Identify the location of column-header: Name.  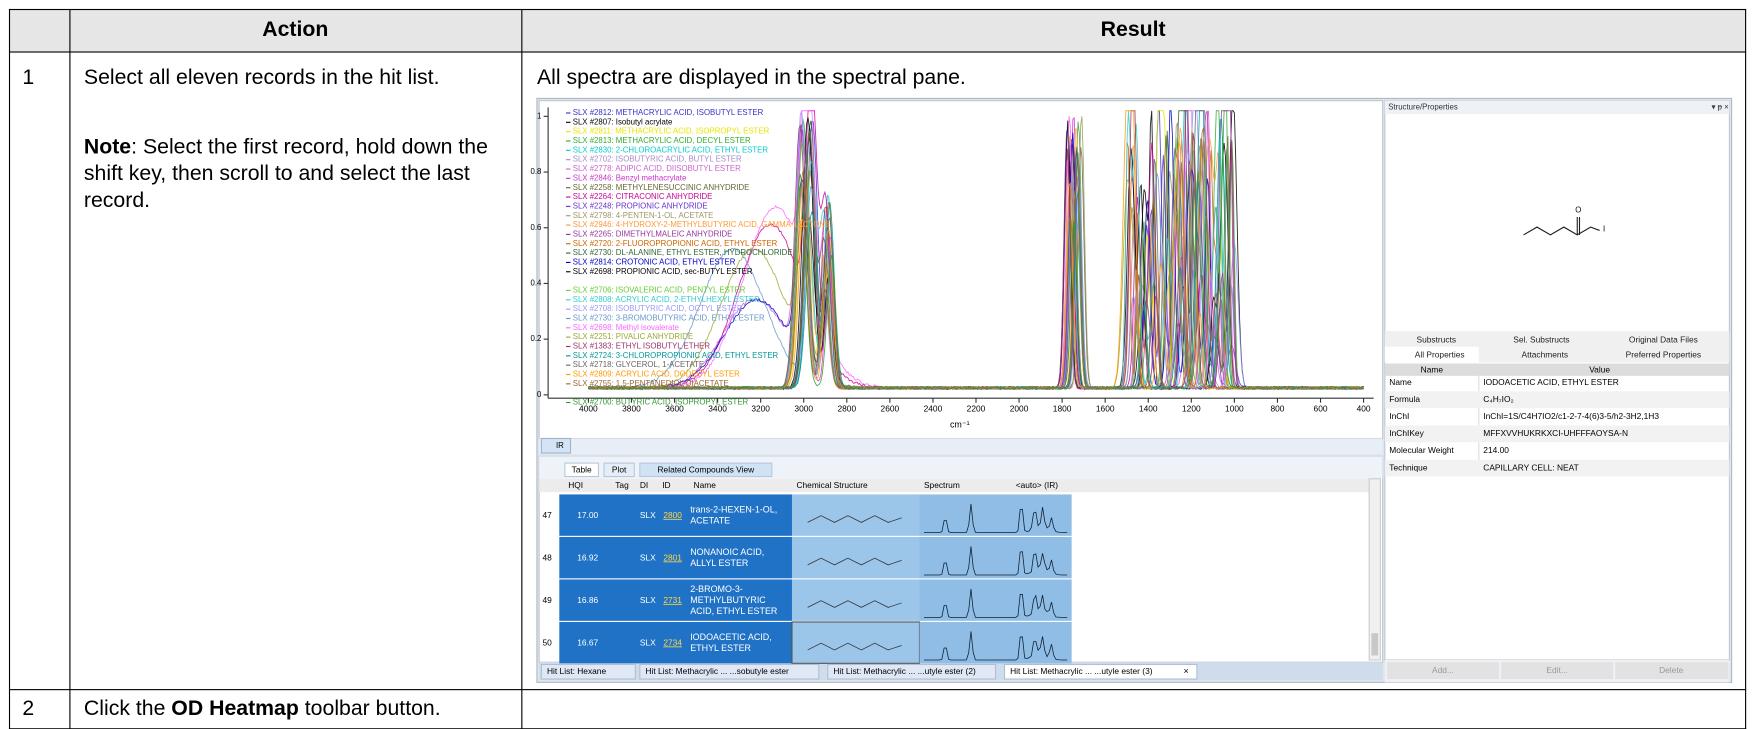
(705, 485).